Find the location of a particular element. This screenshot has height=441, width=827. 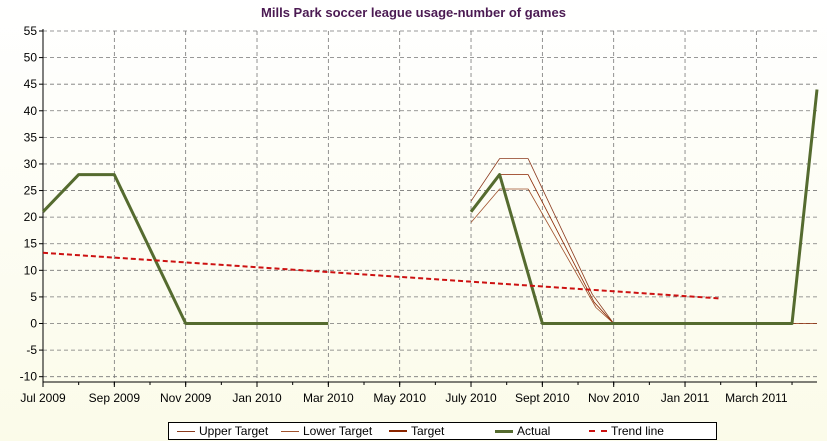

x-tick-label: Mar 2010 is located at coordinates (328, 398).